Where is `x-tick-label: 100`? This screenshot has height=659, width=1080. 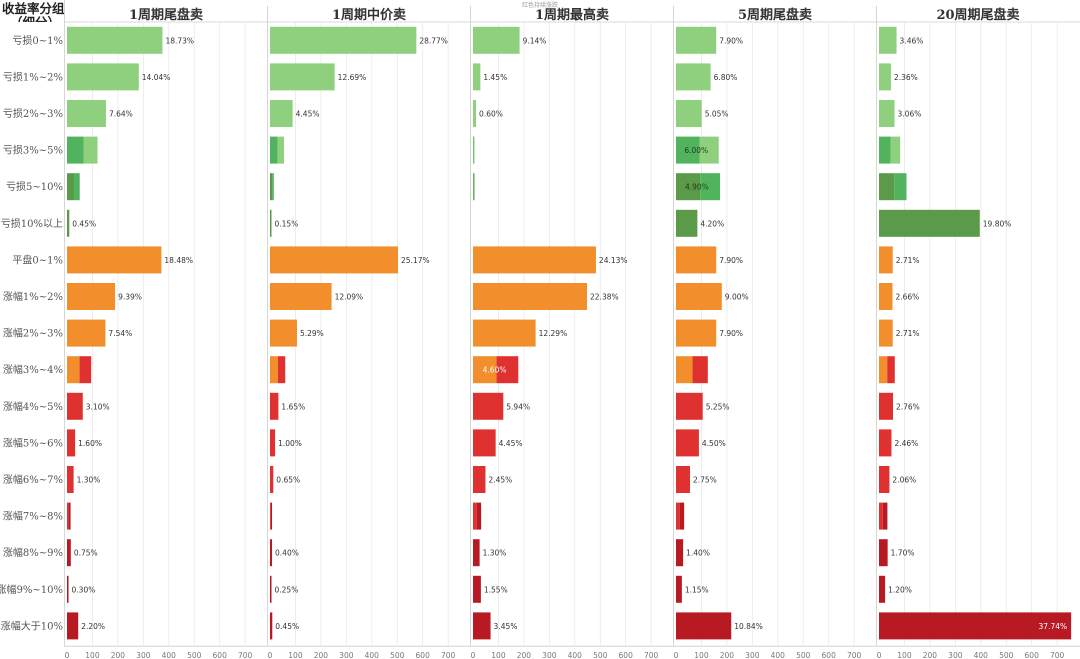
x-tick-label: 100 is located at coordinates (295, 655).